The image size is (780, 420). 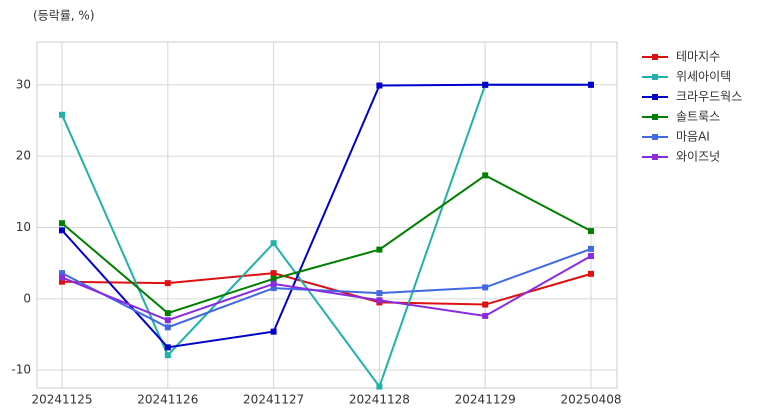 I want to click on legend-label: 솔트룩스, so click(x=698, y=117).